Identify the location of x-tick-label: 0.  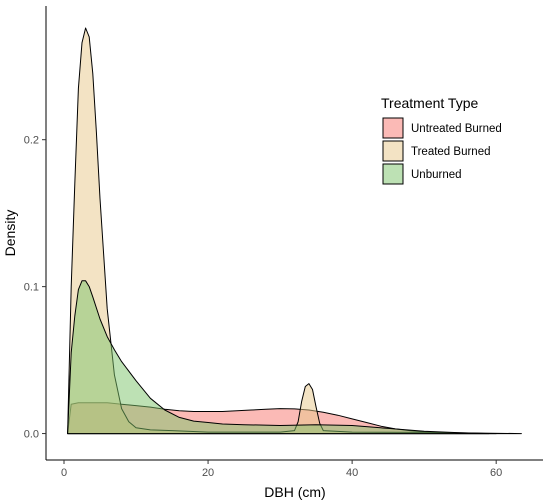
(64, 473).